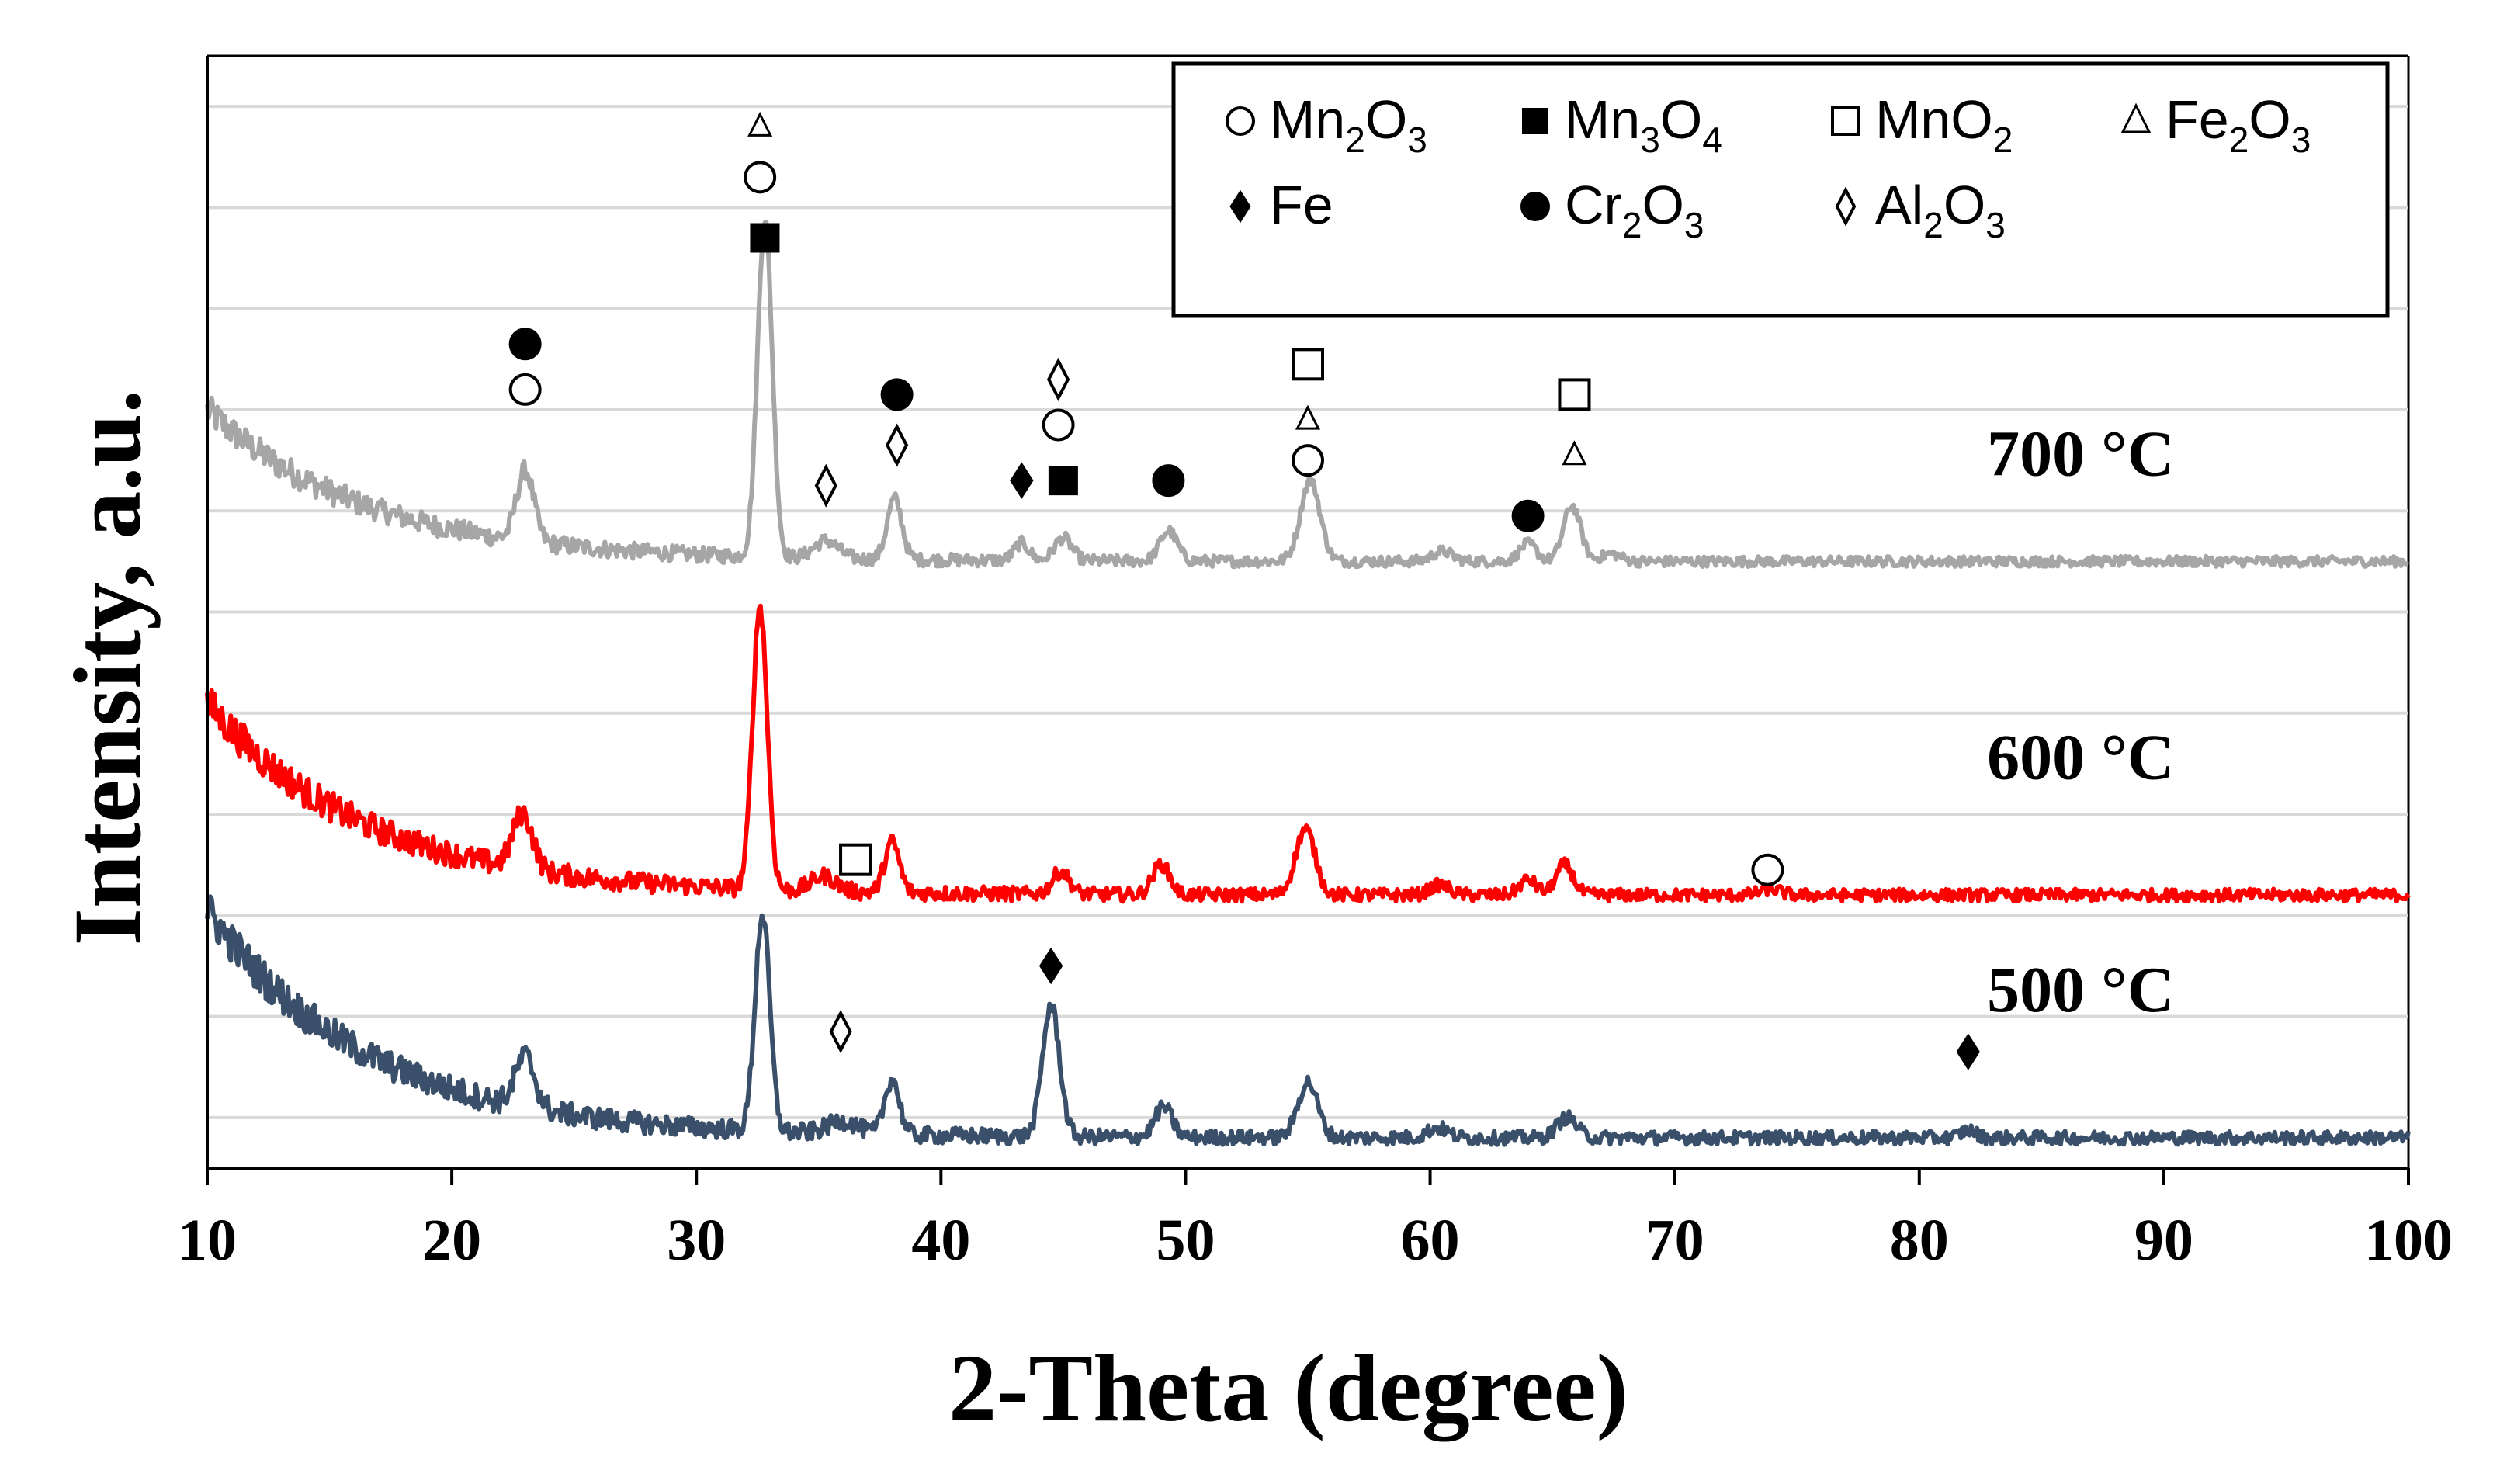 The width and height of the screenshot is (2500, 1484). What do you see at coordinates (2136, 117) in the screenshot?
I see `open-triangle-legend-icon` at bounding box center [2136, 117].